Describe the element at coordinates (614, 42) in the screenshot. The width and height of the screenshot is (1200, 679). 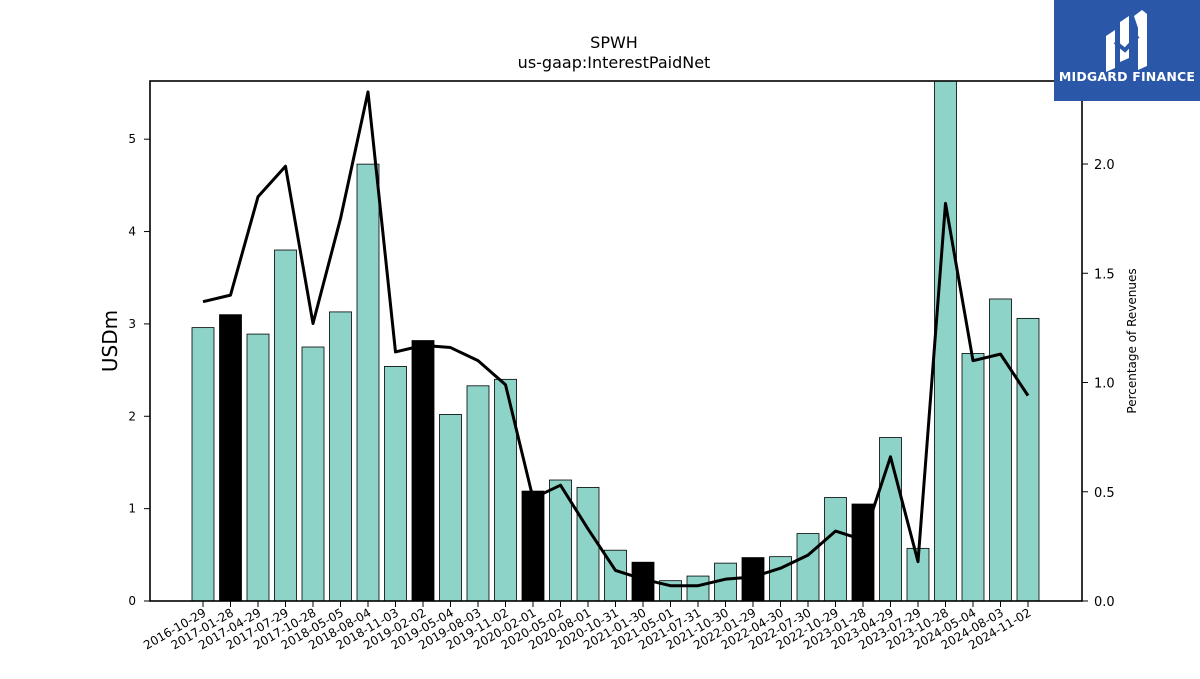
I see `chart-title: SPWH` at that location.